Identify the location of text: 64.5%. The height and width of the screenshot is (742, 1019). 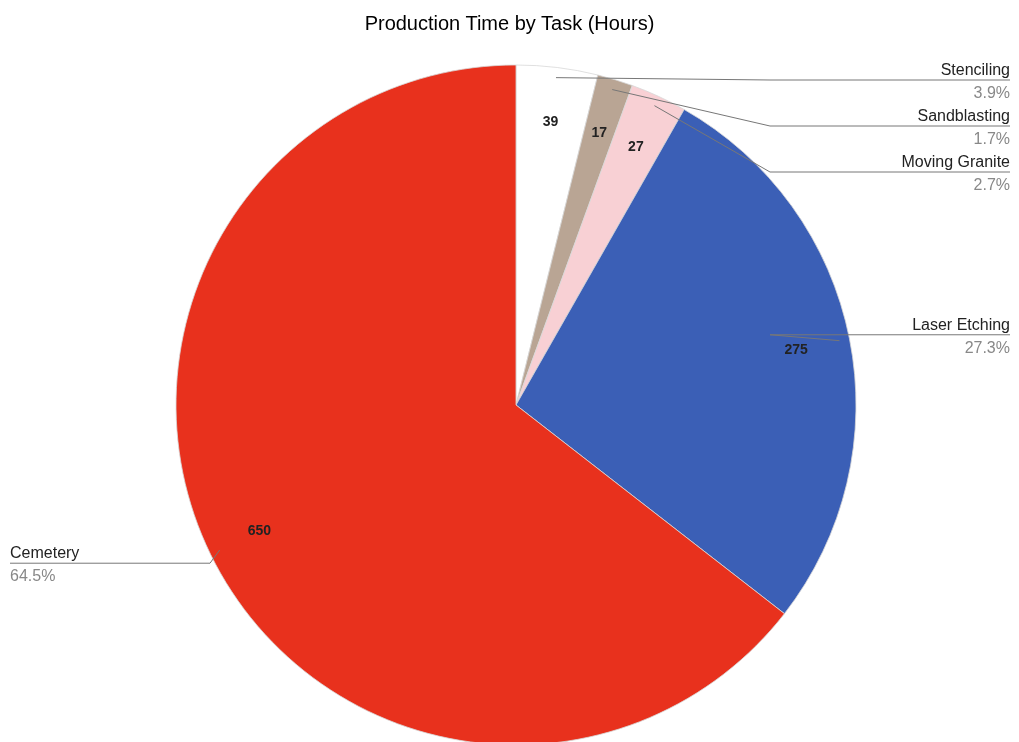
(33, 576).